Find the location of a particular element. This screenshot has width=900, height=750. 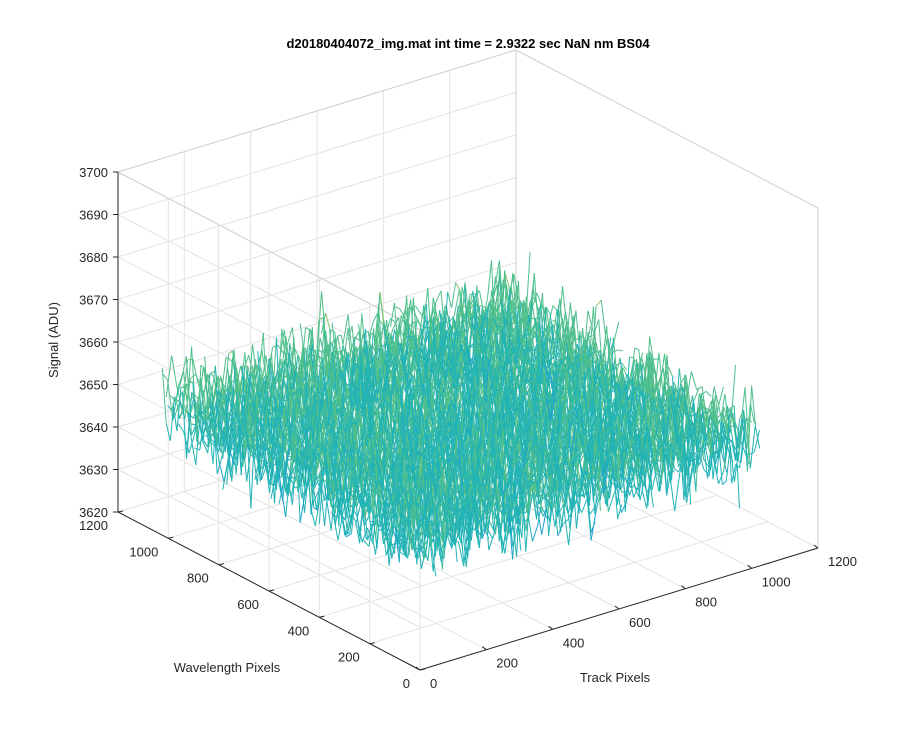

box-edge-back-top is located at coordinates (317, 111).